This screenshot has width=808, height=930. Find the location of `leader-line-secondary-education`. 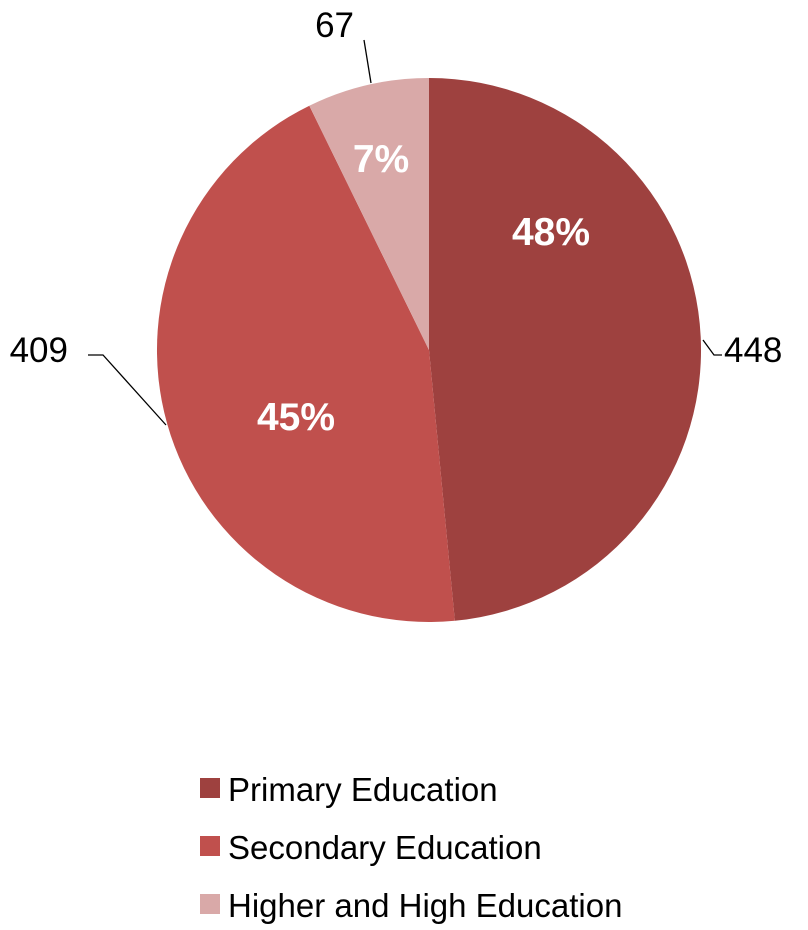

leader-line-secondary-education is located at coordinates (127, 390).